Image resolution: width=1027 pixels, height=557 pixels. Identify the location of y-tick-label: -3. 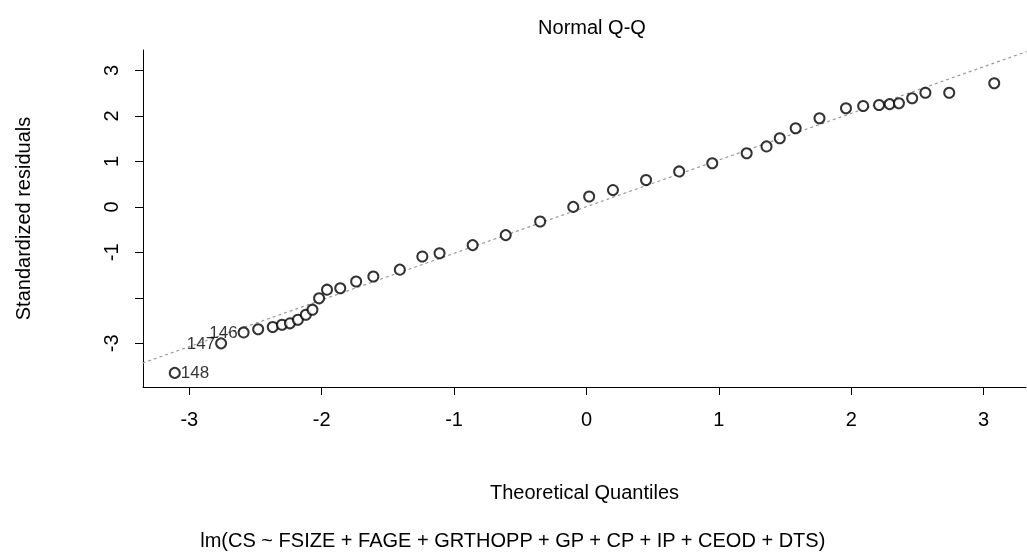
(111, 343).